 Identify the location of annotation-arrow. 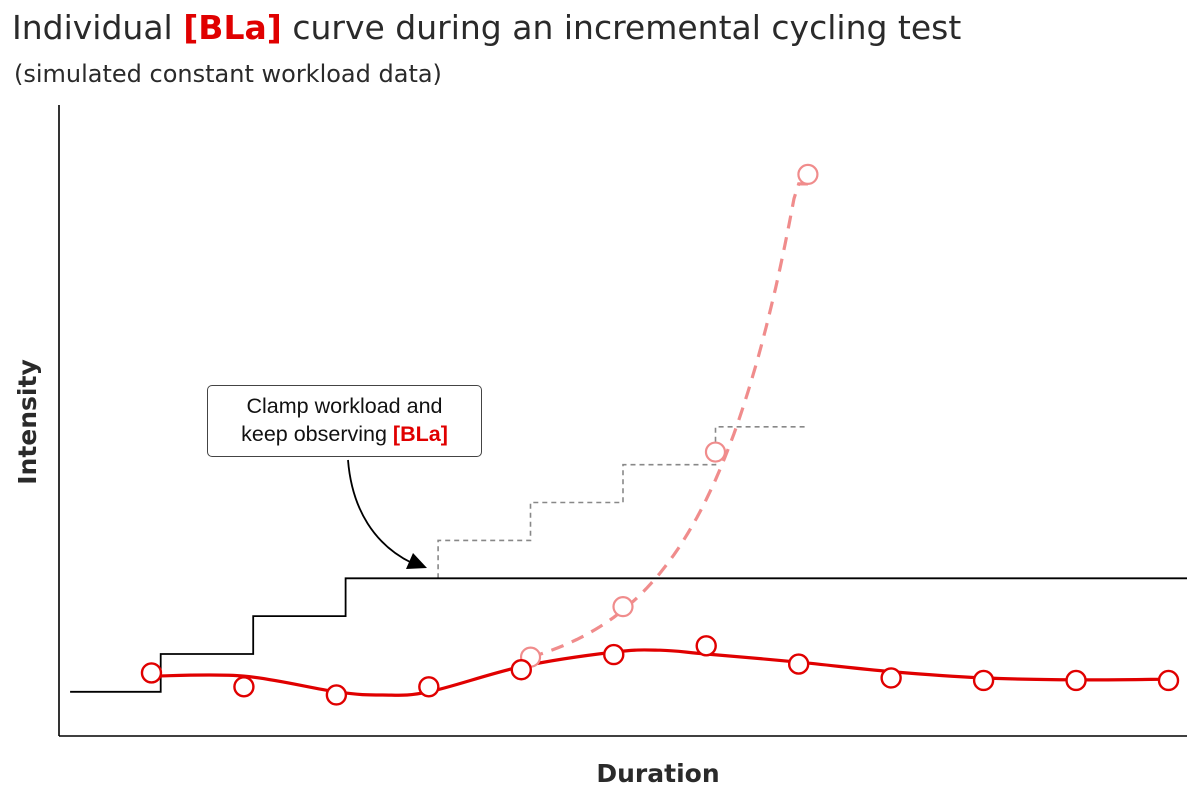
(387, 514).